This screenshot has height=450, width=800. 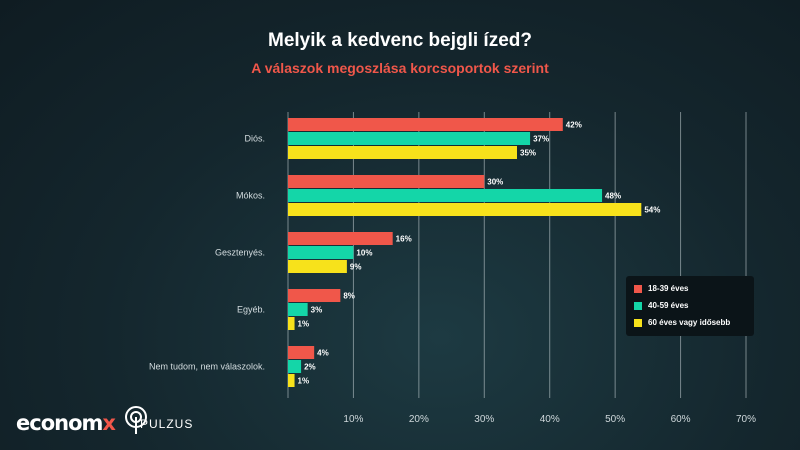 What do you see at coordinates (240, 253) in the screenshot?
I see `category-label: Gesztenyés.` at bounding box center [240, 253].